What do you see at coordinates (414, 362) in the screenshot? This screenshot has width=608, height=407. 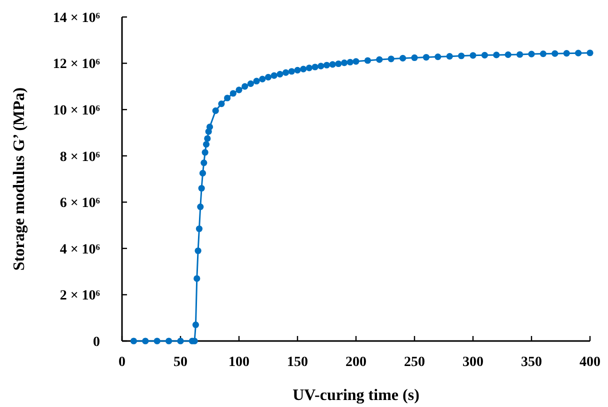 I see `x-tick-label: 250` at bounding box center [414, 362].